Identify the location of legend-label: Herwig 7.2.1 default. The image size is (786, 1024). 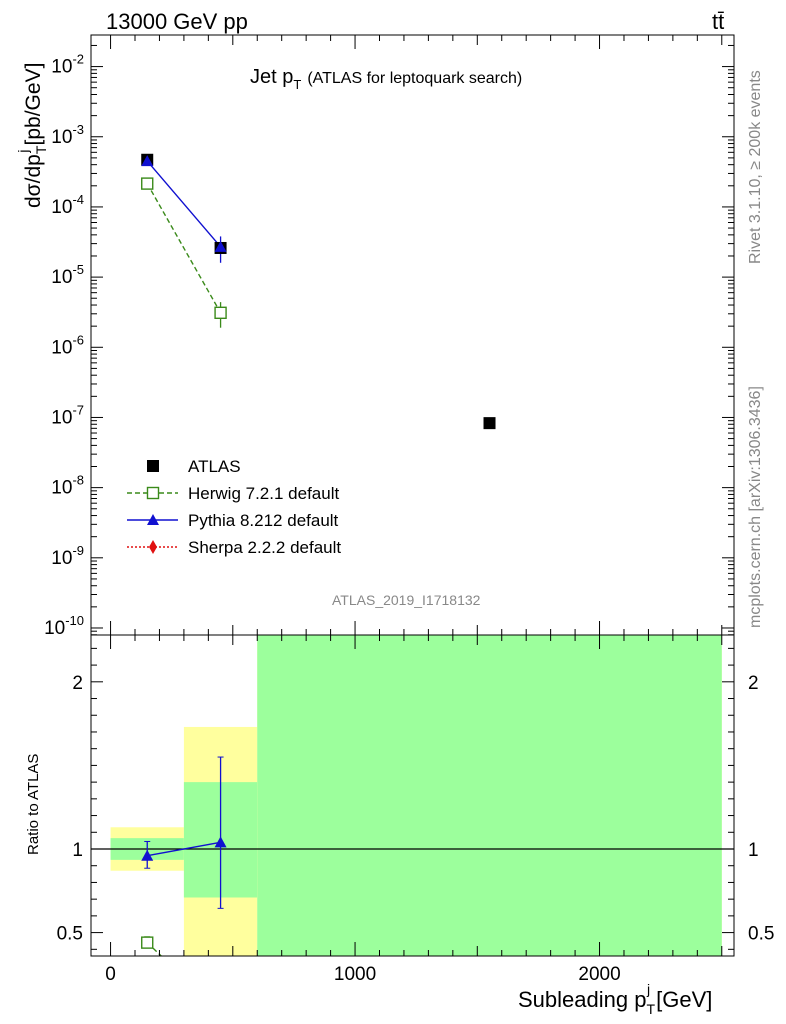
(263, 493).